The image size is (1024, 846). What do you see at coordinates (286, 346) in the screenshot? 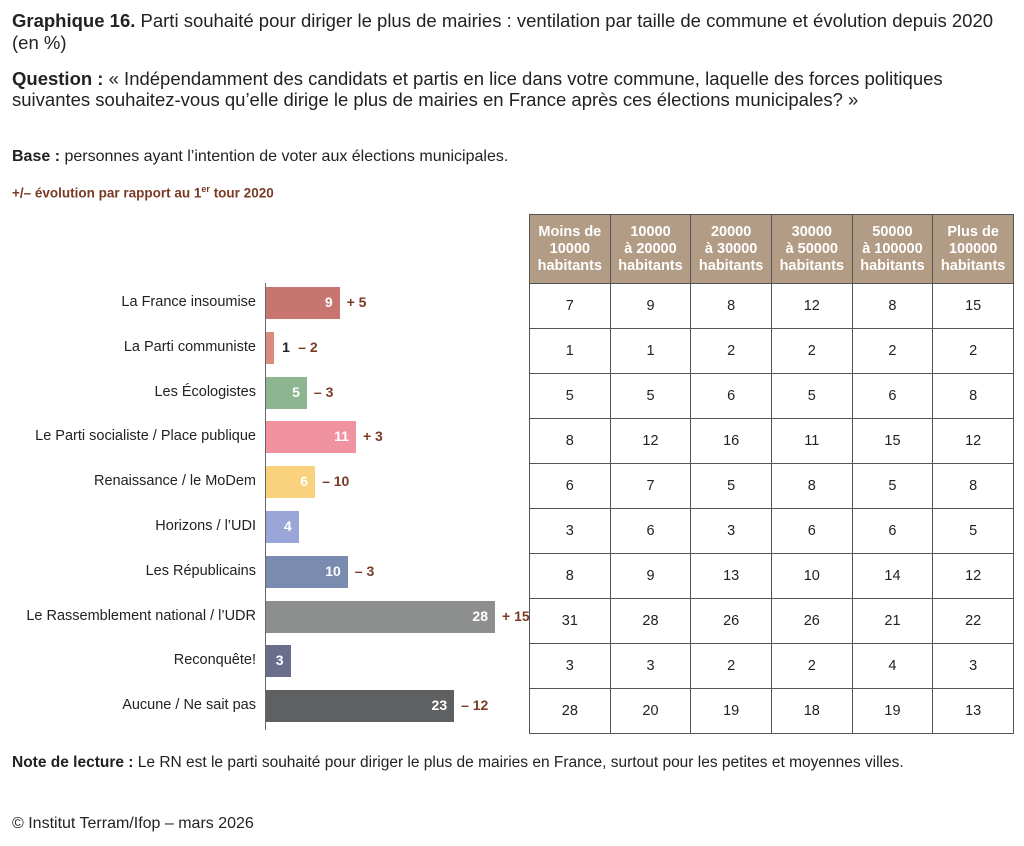
I see `bar-value: 1` at bounding box center [286, 346].